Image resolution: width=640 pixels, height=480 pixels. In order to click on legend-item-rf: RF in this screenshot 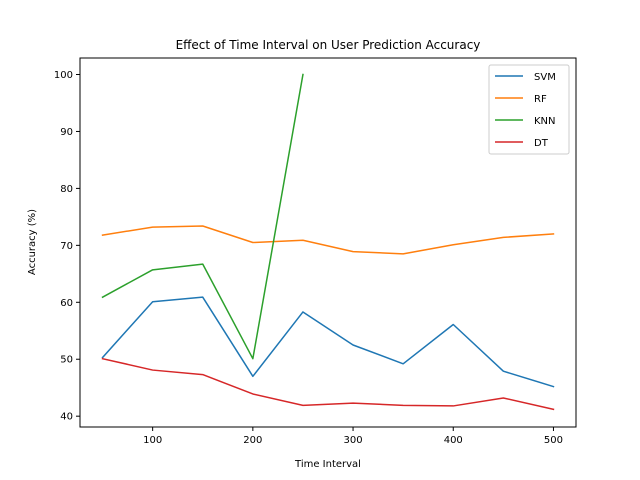, I will do `click(521, 99)`.